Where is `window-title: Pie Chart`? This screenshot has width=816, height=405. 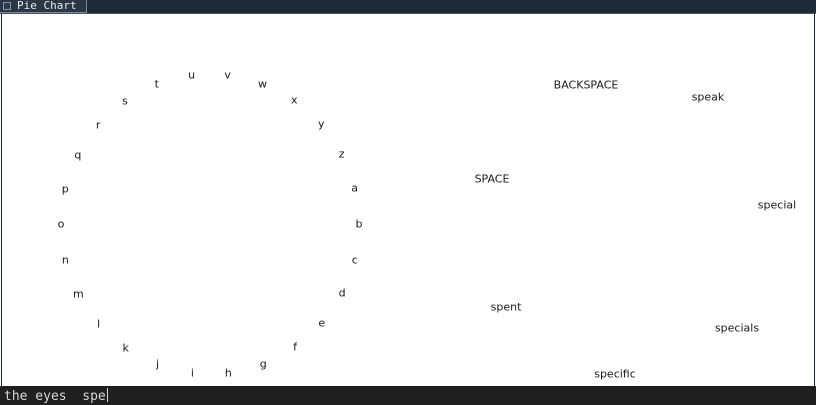 window-title: Pie Chart is located at coordinates (47, 6).